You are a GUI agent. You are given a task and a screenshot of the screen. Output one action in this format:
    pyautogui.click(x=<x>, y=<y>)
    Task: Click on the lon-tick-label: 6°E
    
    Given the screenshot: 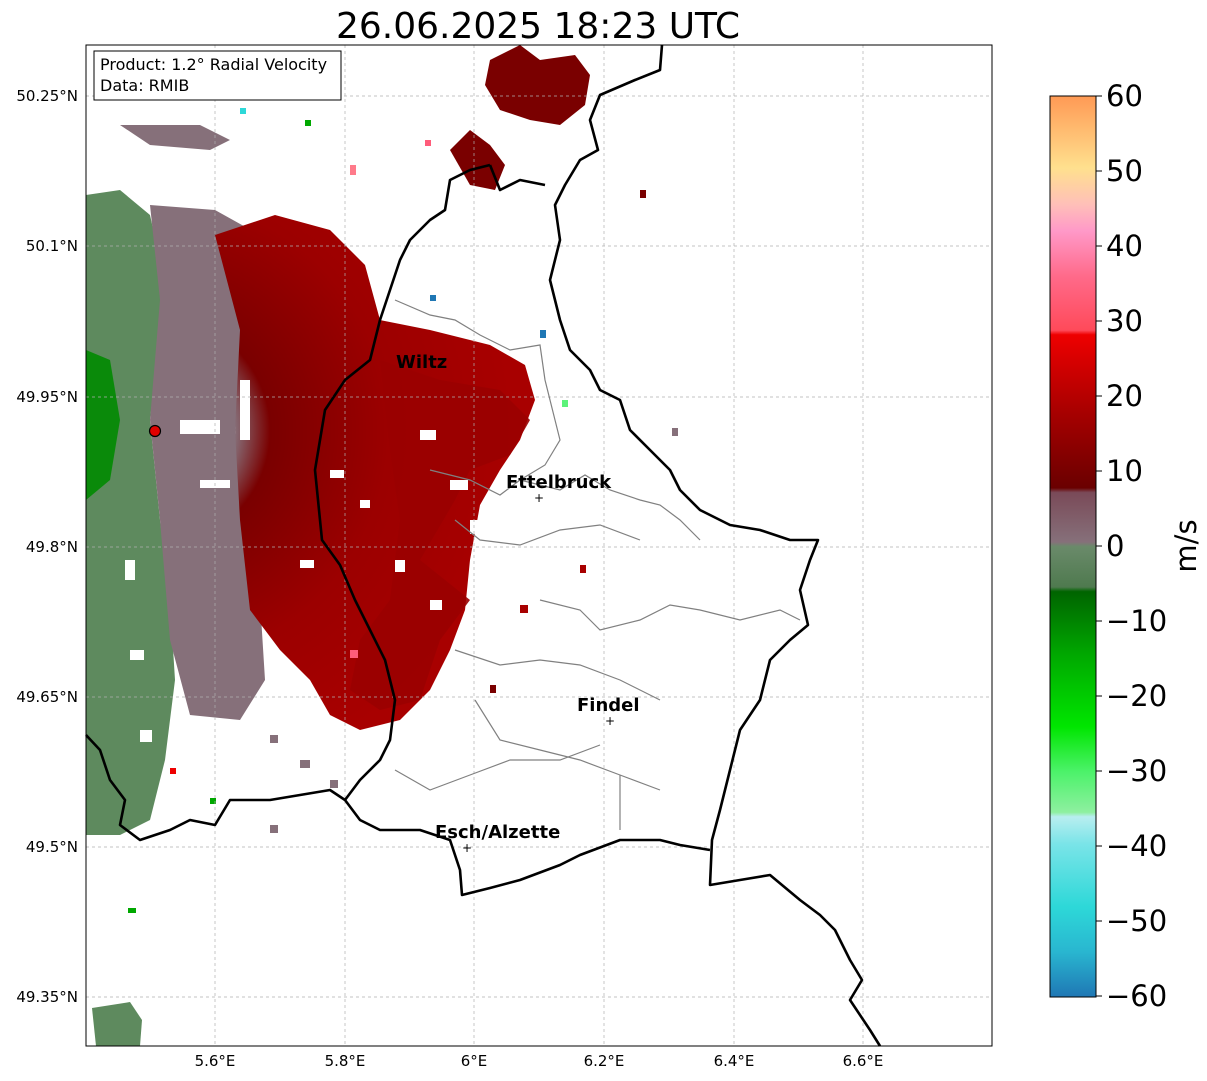 What is the action you would take?
    pyautogui.click(x=474, y=1061)
    